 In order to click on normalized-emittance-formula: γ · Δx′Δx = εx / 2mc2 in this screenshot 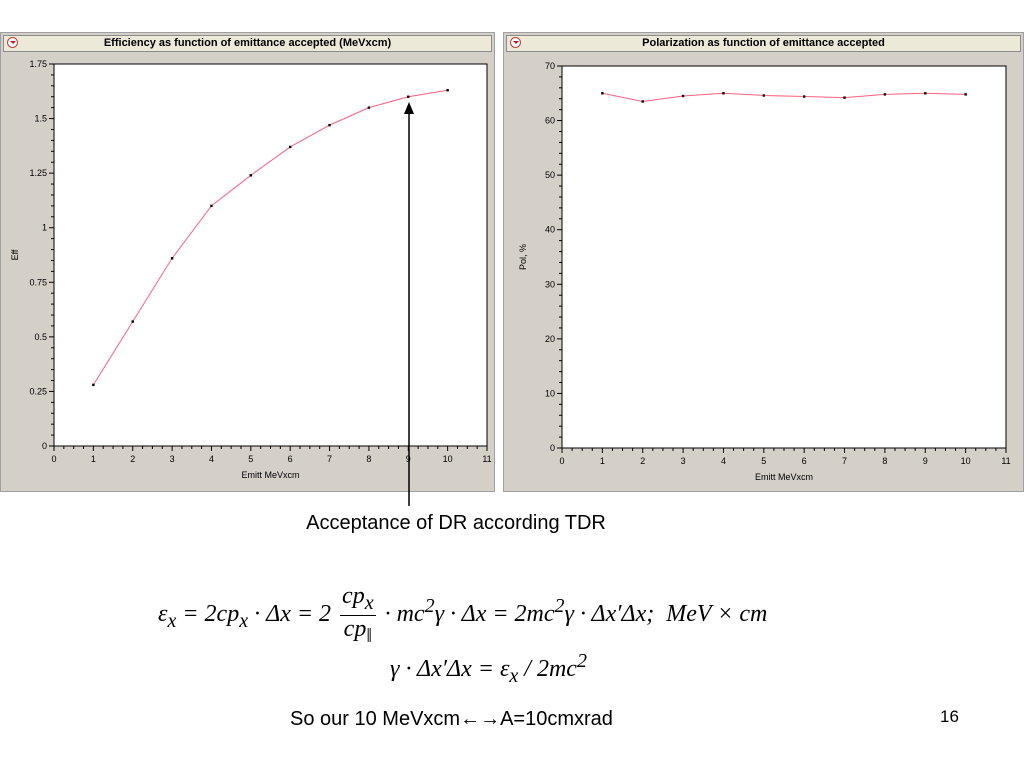, I will do `click(488, 668)`.